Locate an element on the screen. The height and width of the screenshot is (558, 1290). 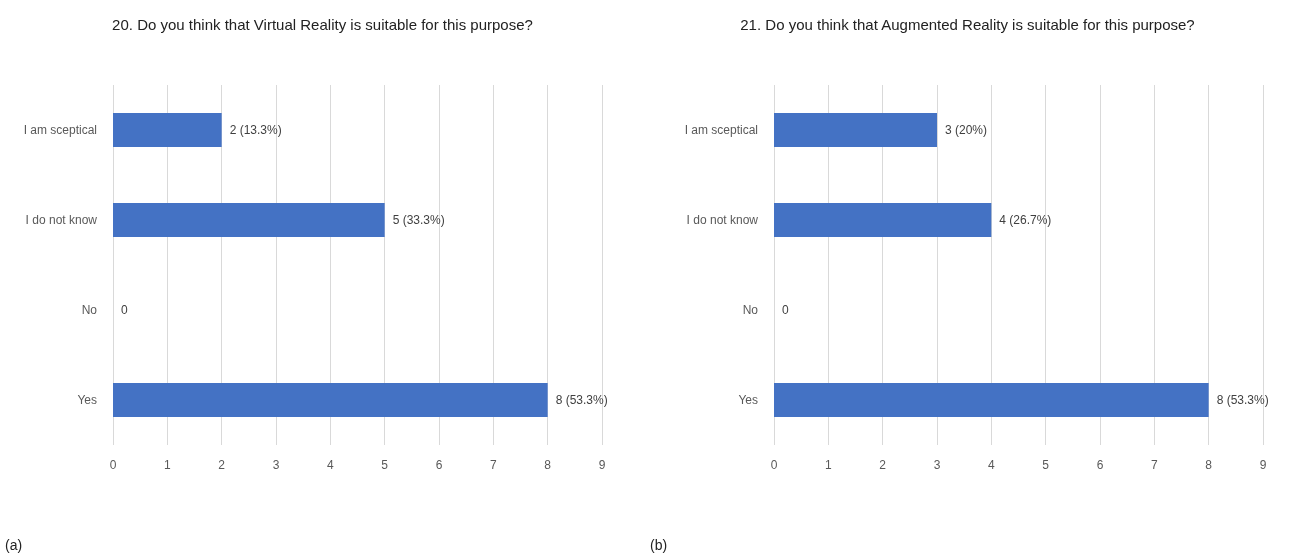
chart-title: 20. Do you think that Virtual Reality is suitable for this purpose? is located at coordinates (322, 24).